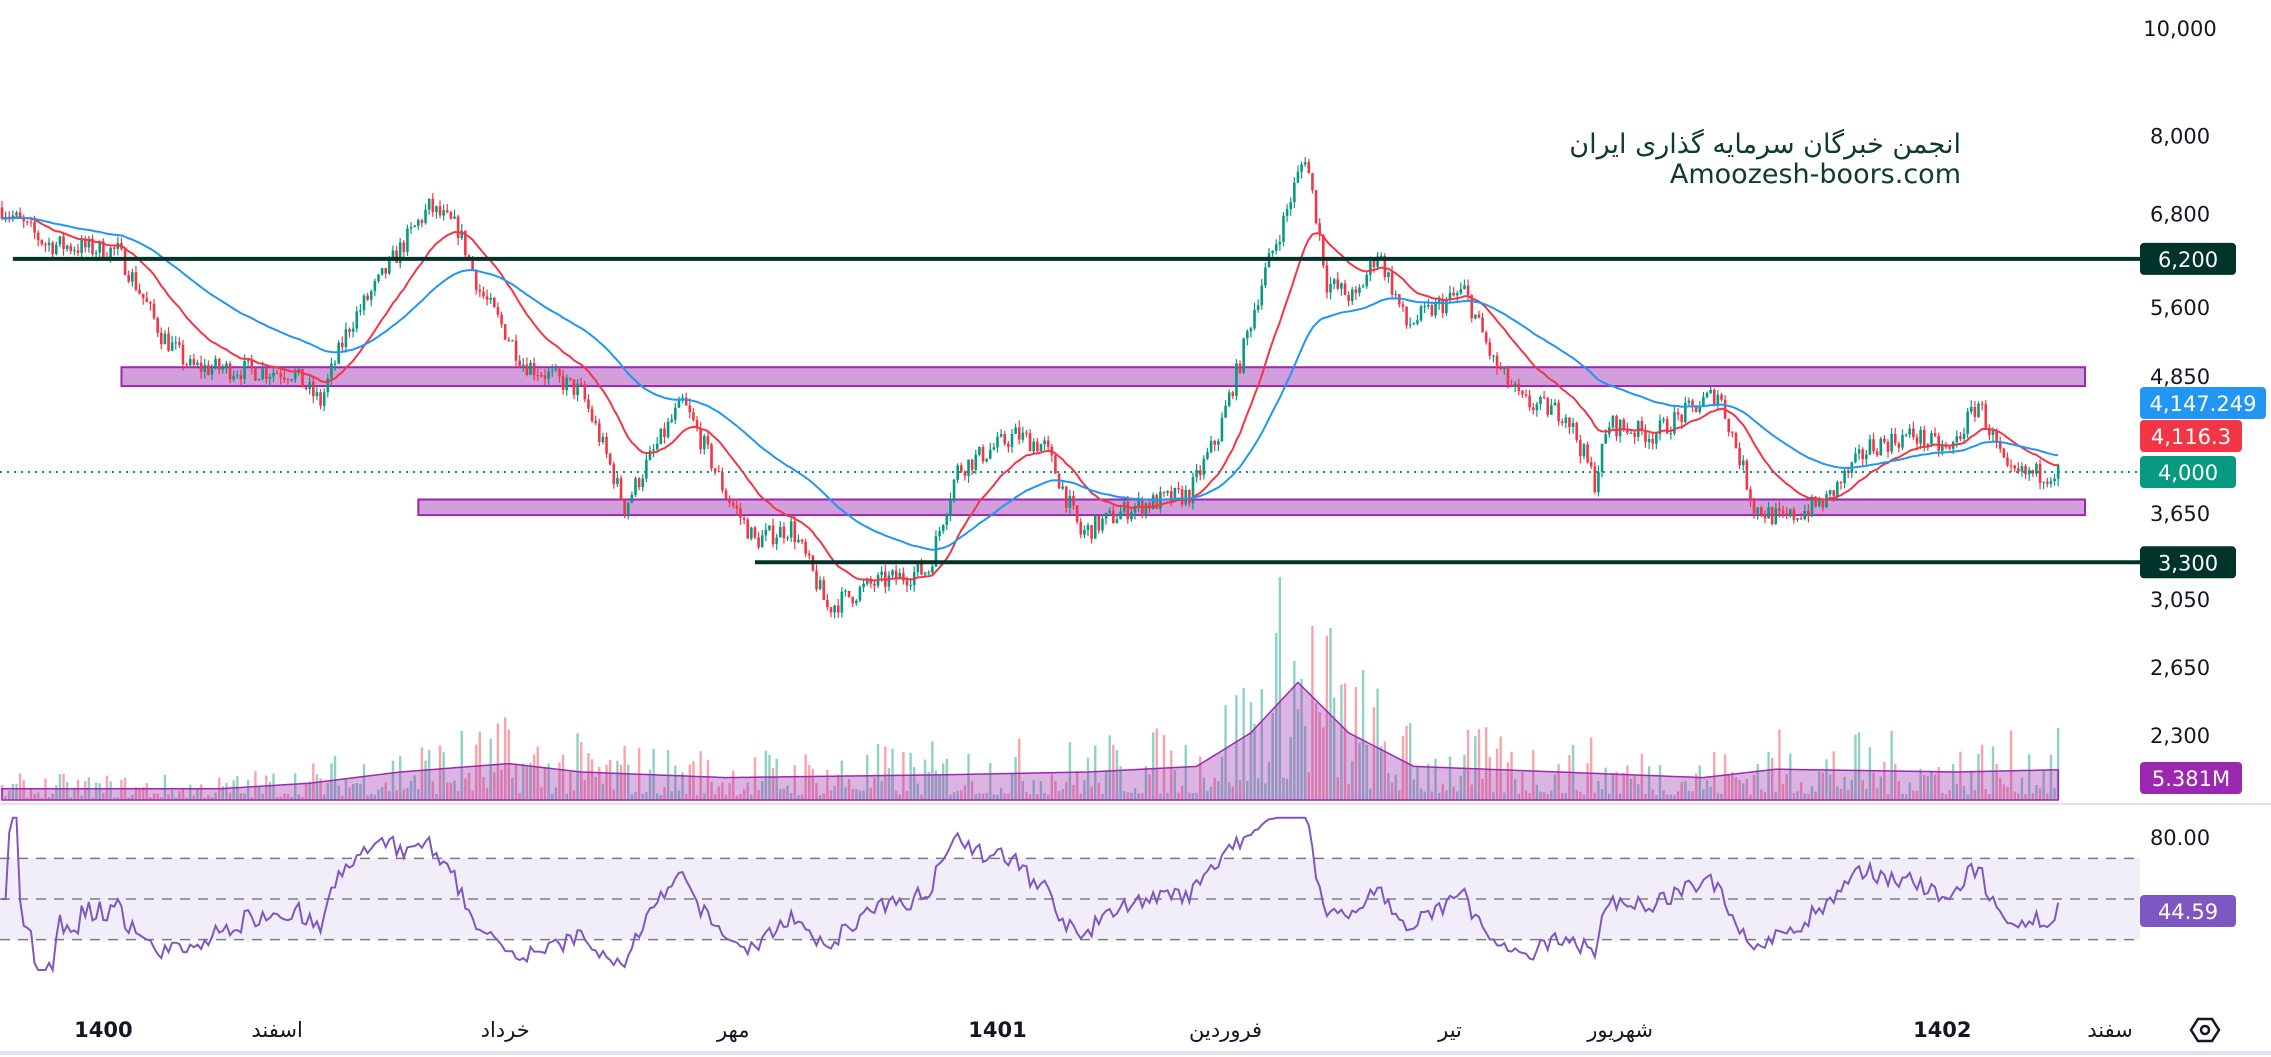  I want to click on price-axis-tick: 2,300, so click(2180, 736).